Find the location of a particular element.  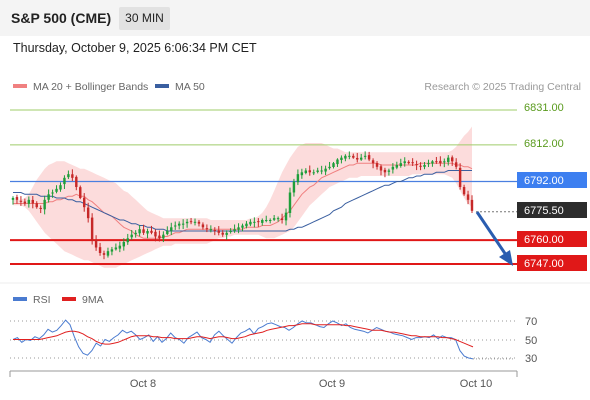

price-label-s1: 6760.00 is located at coordinates (552, 239).